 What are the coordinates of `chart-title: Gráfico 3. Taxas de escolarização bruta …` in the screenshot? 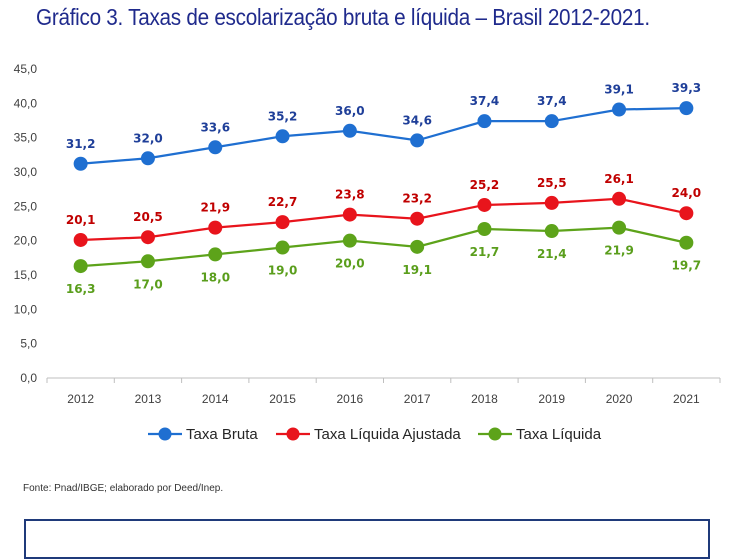 It's located at (343, 17).